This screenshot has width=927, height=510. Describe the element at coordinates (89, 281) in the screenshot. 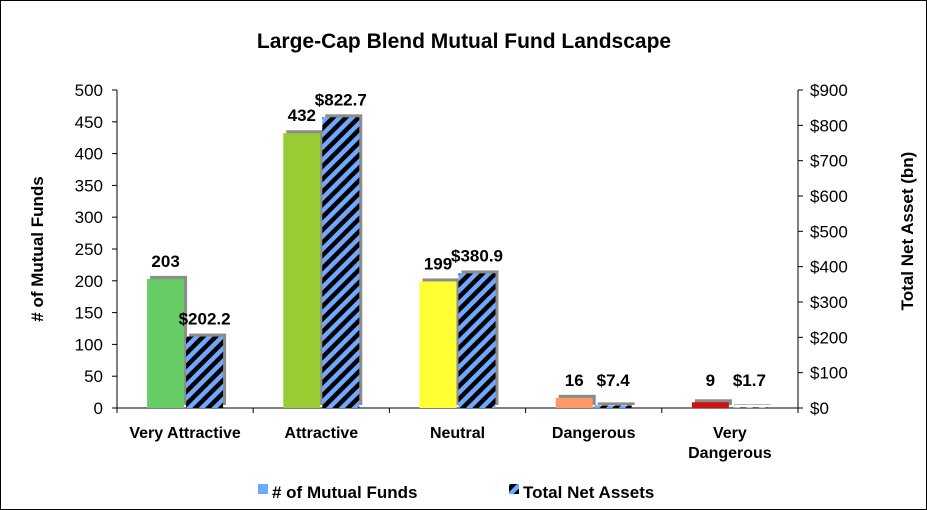

I see `y-tick-label-left: 200` at that location.